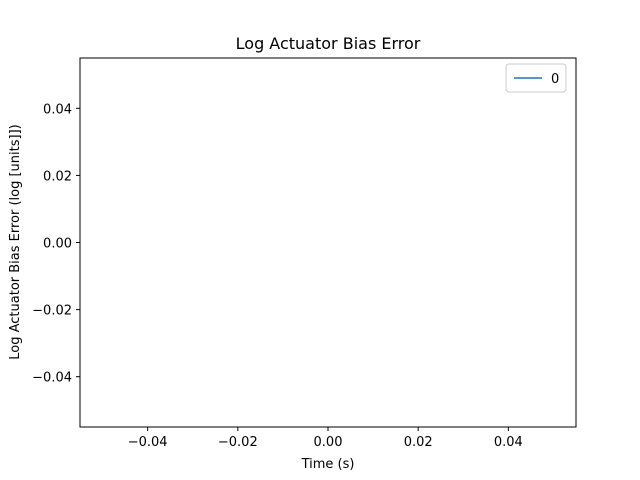 The height and width of the screenshot is (480, 640). Describe the element at coordinates (536, 78) in the screenshot. I see `legend: 0` at that location.